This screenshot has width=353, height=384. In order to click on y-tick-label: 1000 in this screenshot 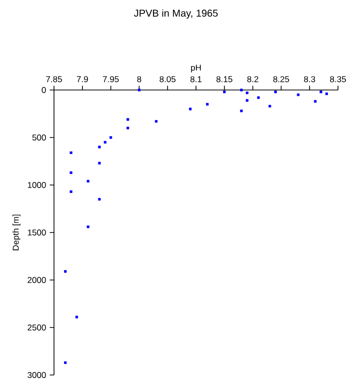, I will do `click(37, 185)`.